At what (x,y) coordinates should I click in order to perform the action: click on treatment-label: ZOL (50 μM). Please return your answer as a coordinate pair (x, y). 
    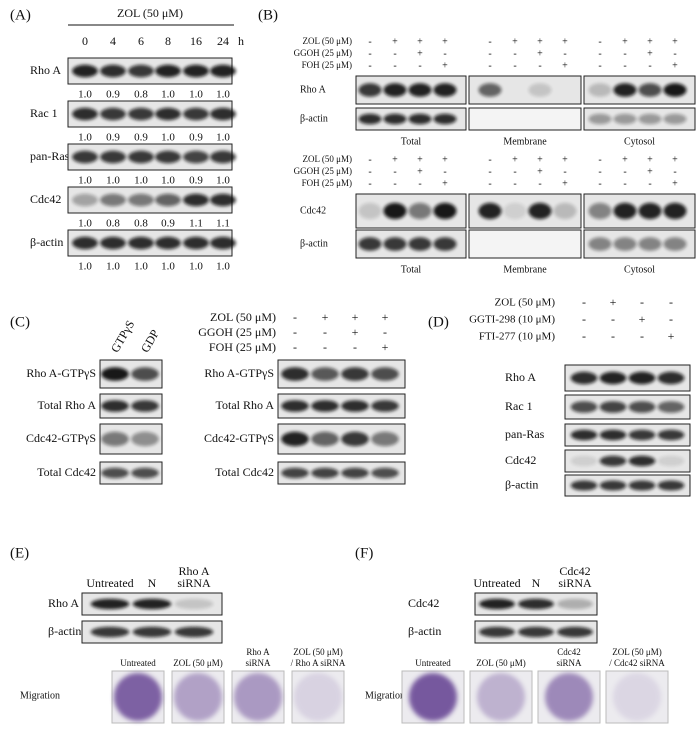
    Looking at the image, I should click on (327, 41).